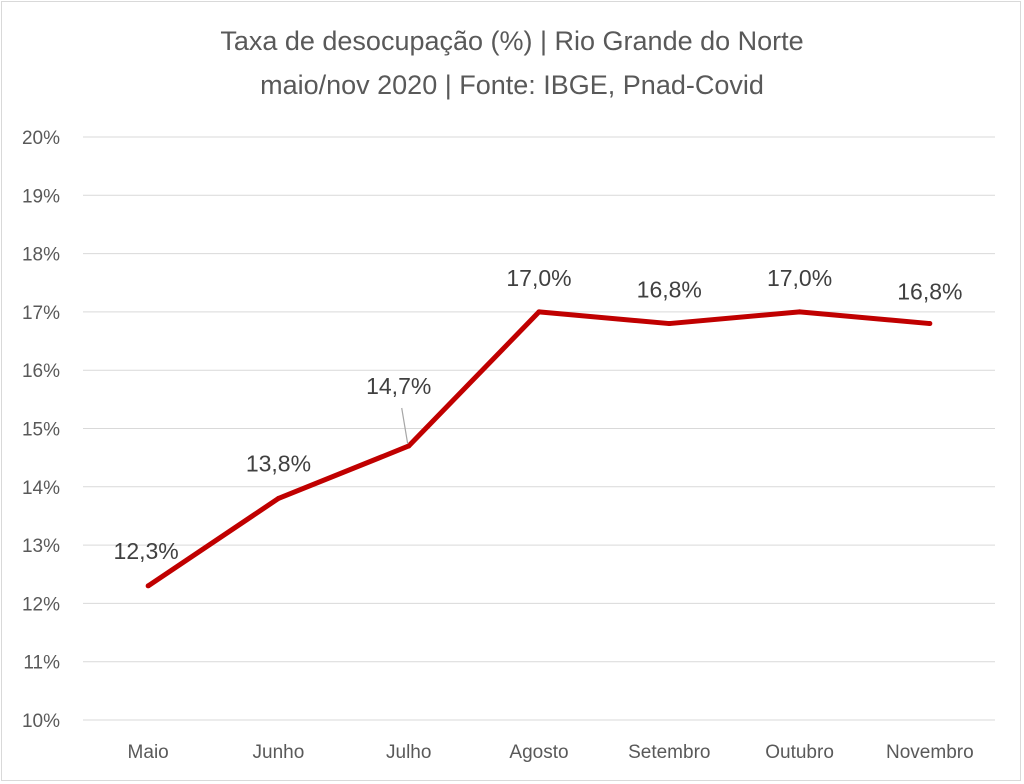 This screenshot has height=784, width=1024. Describe the element at coordinates (278, 463) in the screenshot. I see `data-label: 13,8%` at that location.